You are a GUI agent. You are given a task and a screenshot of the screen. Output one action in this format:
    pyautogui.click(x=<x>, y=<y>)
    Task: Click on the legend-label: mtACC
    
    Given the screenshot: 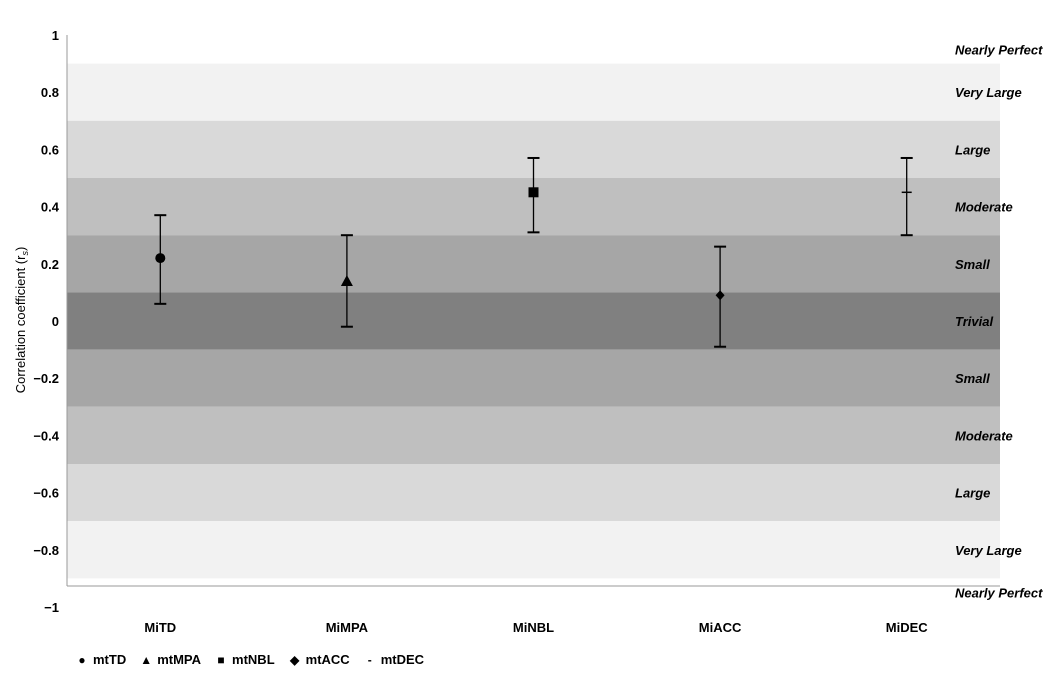 What is the action you would take?
    pyautogui.click(x=327, y=659)
    